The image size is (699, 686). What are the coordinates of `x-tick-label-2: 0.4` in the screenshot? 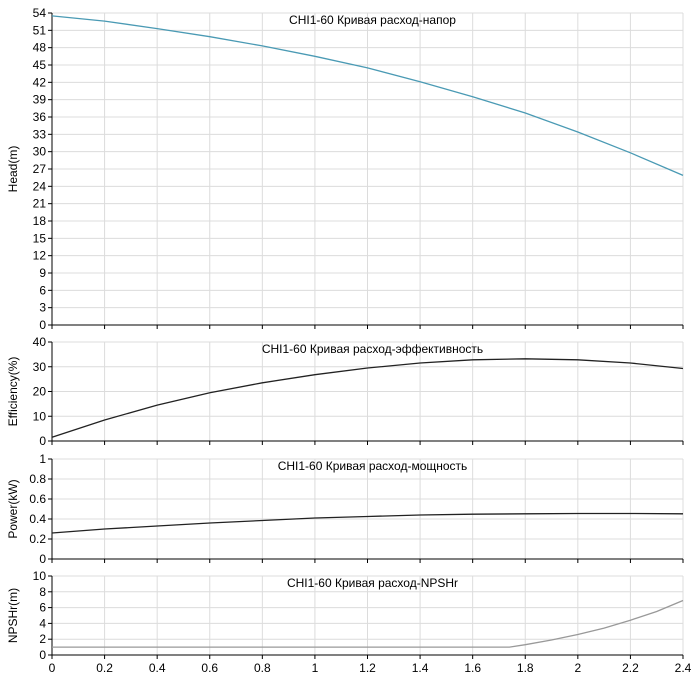 It's located at (157, 668).